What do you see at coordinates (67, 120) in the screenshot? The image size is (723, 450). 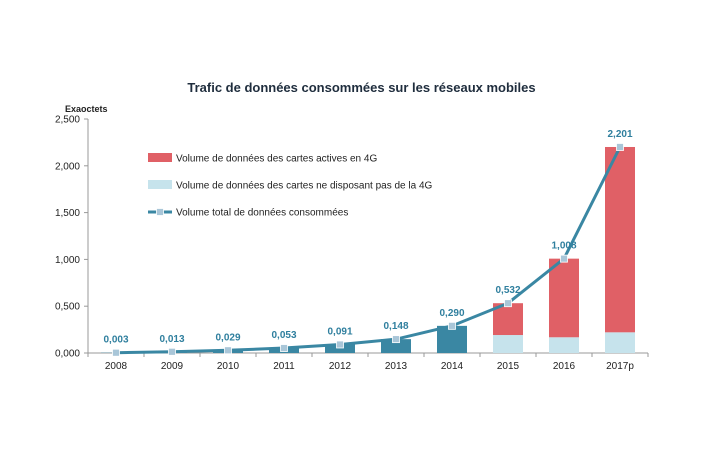 I see `y-tick-label: 2,500` at bounding box center [67, 120].